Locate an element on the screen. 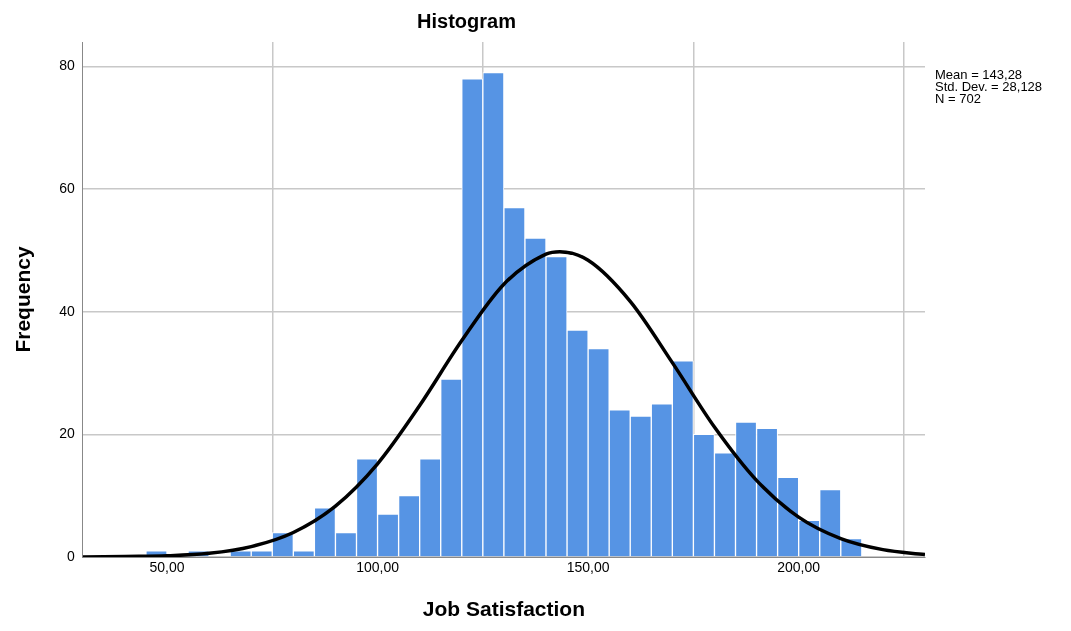 The image size is (1071, 631). y-tick-label: 20 is located at coordinates (67, 433).